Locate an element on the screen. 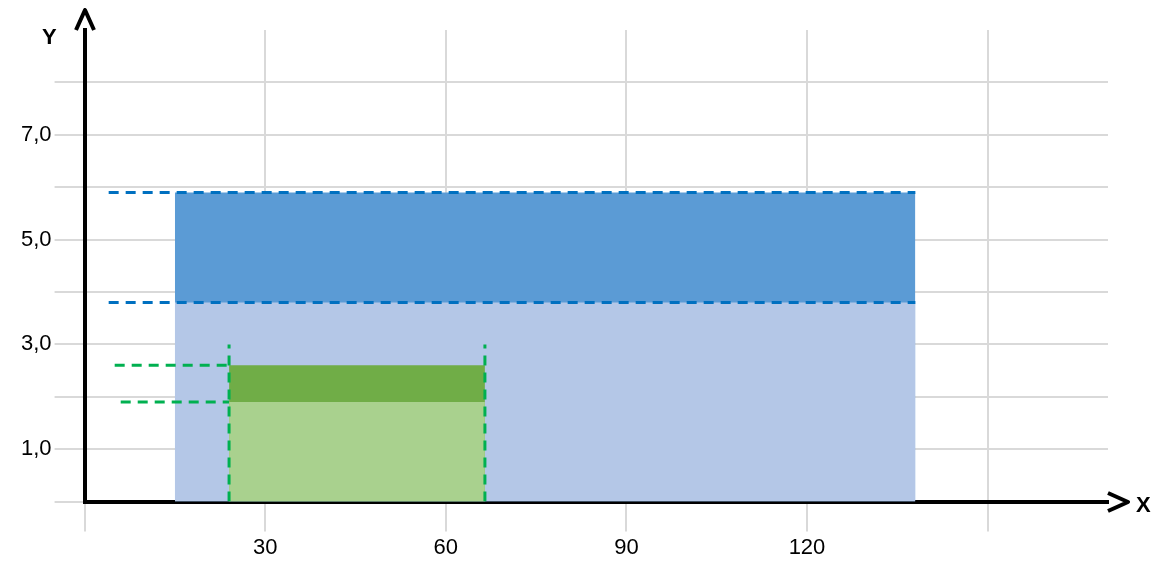 The image size is (1176, 576). x-tick-label: 60 is located at coordinates (446, 546).